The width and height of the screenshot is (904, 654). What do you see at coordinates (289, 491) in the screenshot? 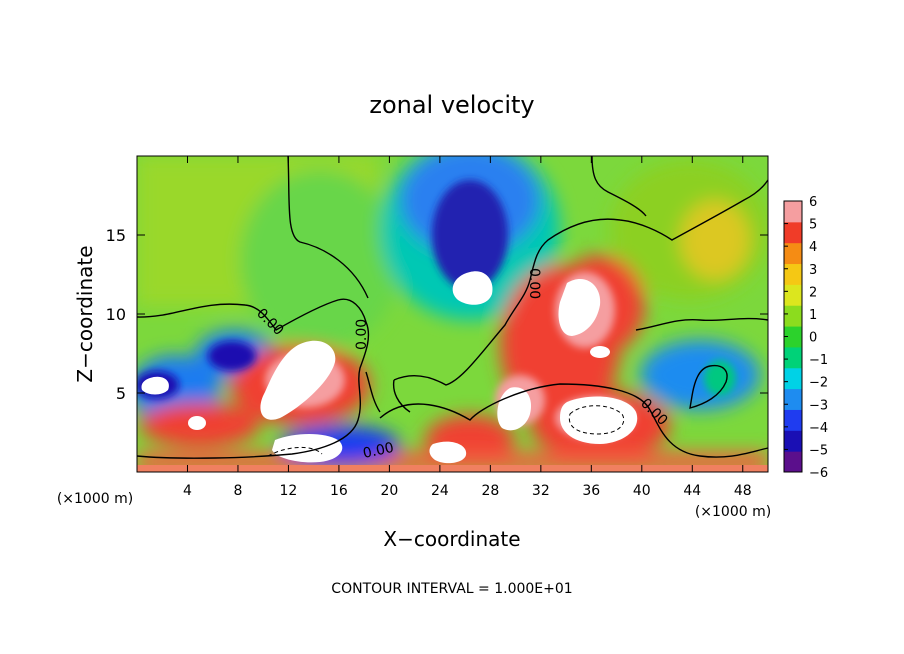
I see `x-tick-label: 12` at bounding box center [289, 491].